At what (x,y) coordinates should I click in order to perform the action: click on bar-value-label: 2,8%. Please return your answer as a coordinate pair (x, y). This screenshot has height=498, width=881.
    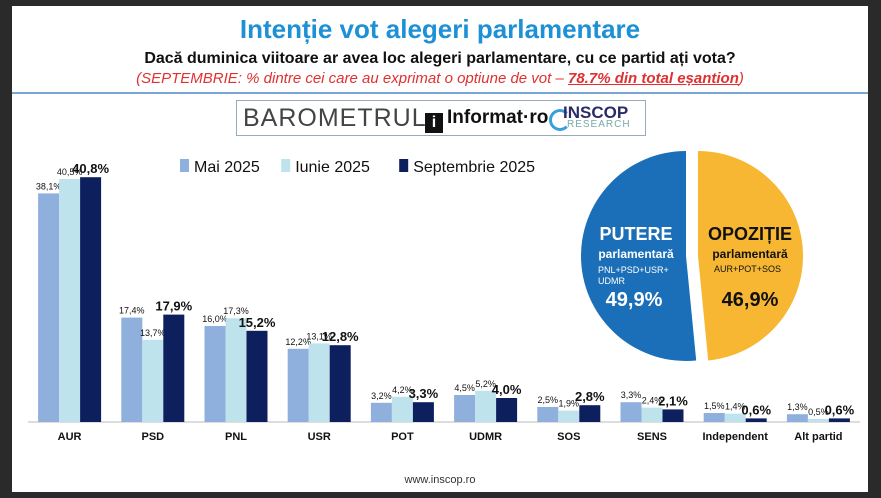
    Looking at the image, I should click on (590, 396).